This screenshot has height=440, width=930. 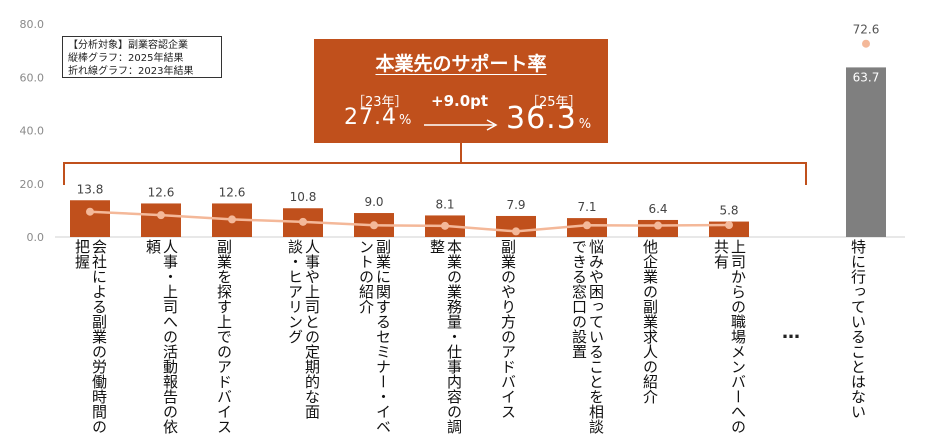 I want to click on y-tick-label: 40.0, so click(x=32, y=131).